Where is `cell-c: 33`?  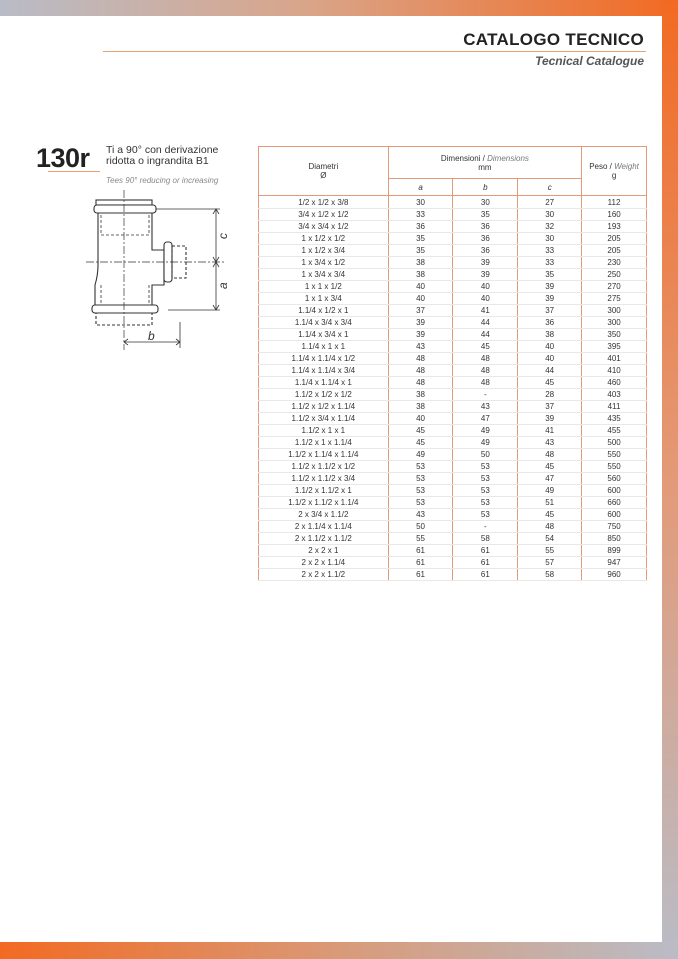 cell-c: 33 is located at coordinates (550, 262).